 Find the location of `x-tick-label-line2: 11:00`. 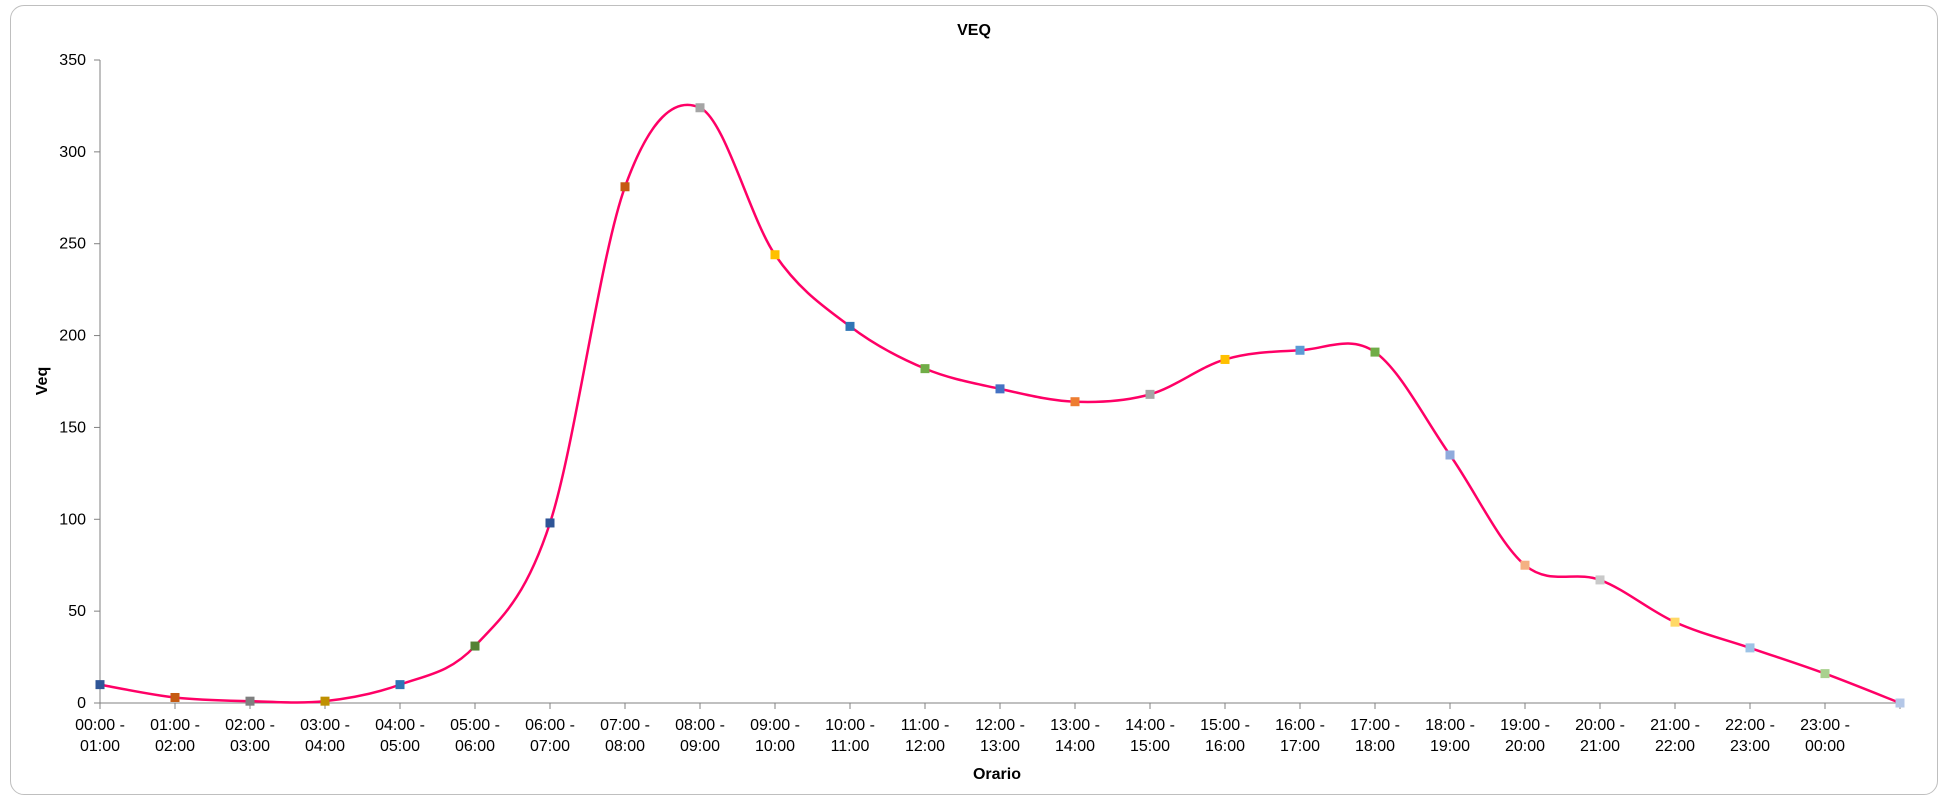

x-tick-label-line2: 11:00 is located at coordinates (850, 746).